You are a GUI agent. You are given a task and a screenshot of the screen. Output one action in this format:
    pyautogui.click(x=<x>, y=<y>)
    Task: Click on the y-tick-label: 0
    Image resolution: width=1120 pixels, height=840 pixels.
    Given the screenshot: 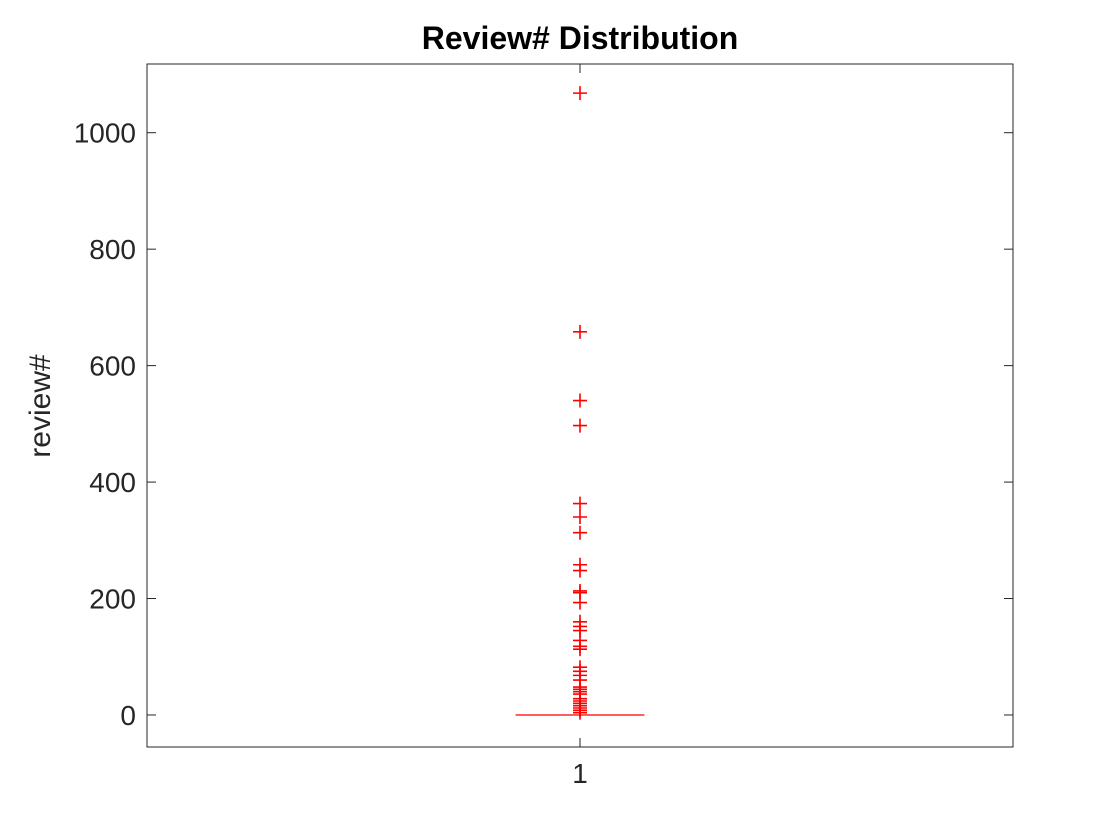 What is the action you would take?
    pyautogui.click(x=128, y=715)
    